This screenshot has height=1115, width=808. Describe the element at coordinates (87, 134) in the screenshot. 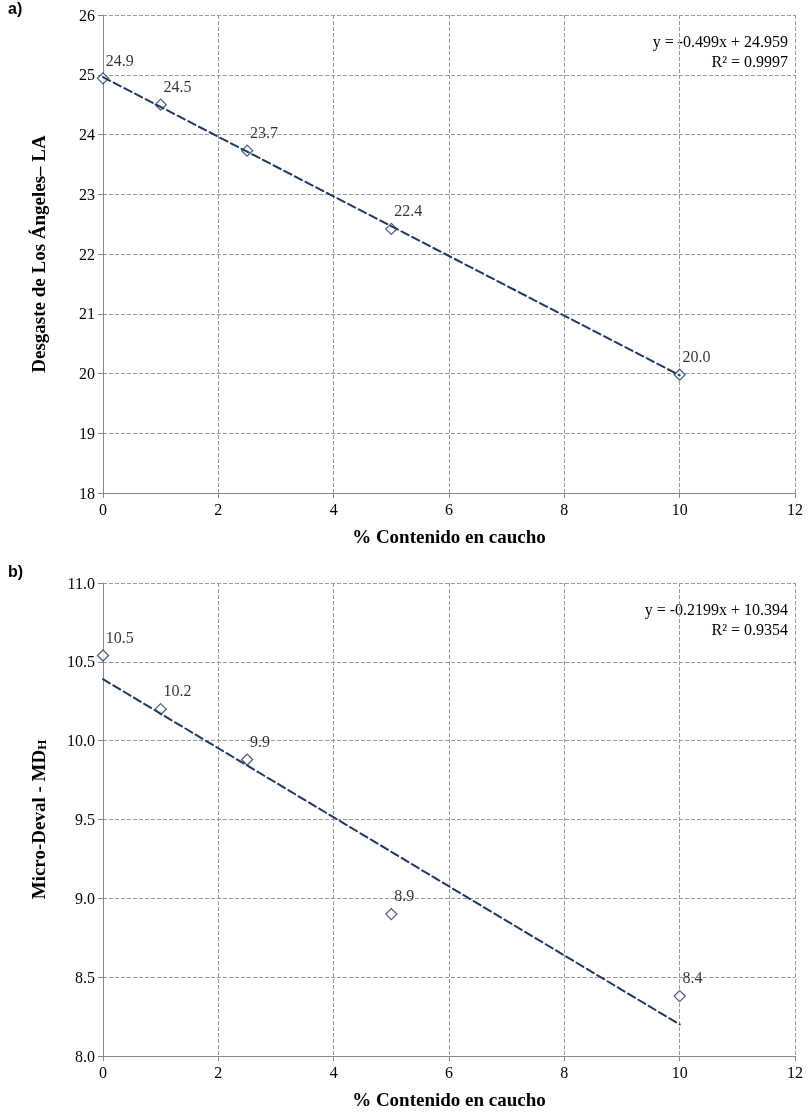

I see `y-tick-label: 24` at that location.